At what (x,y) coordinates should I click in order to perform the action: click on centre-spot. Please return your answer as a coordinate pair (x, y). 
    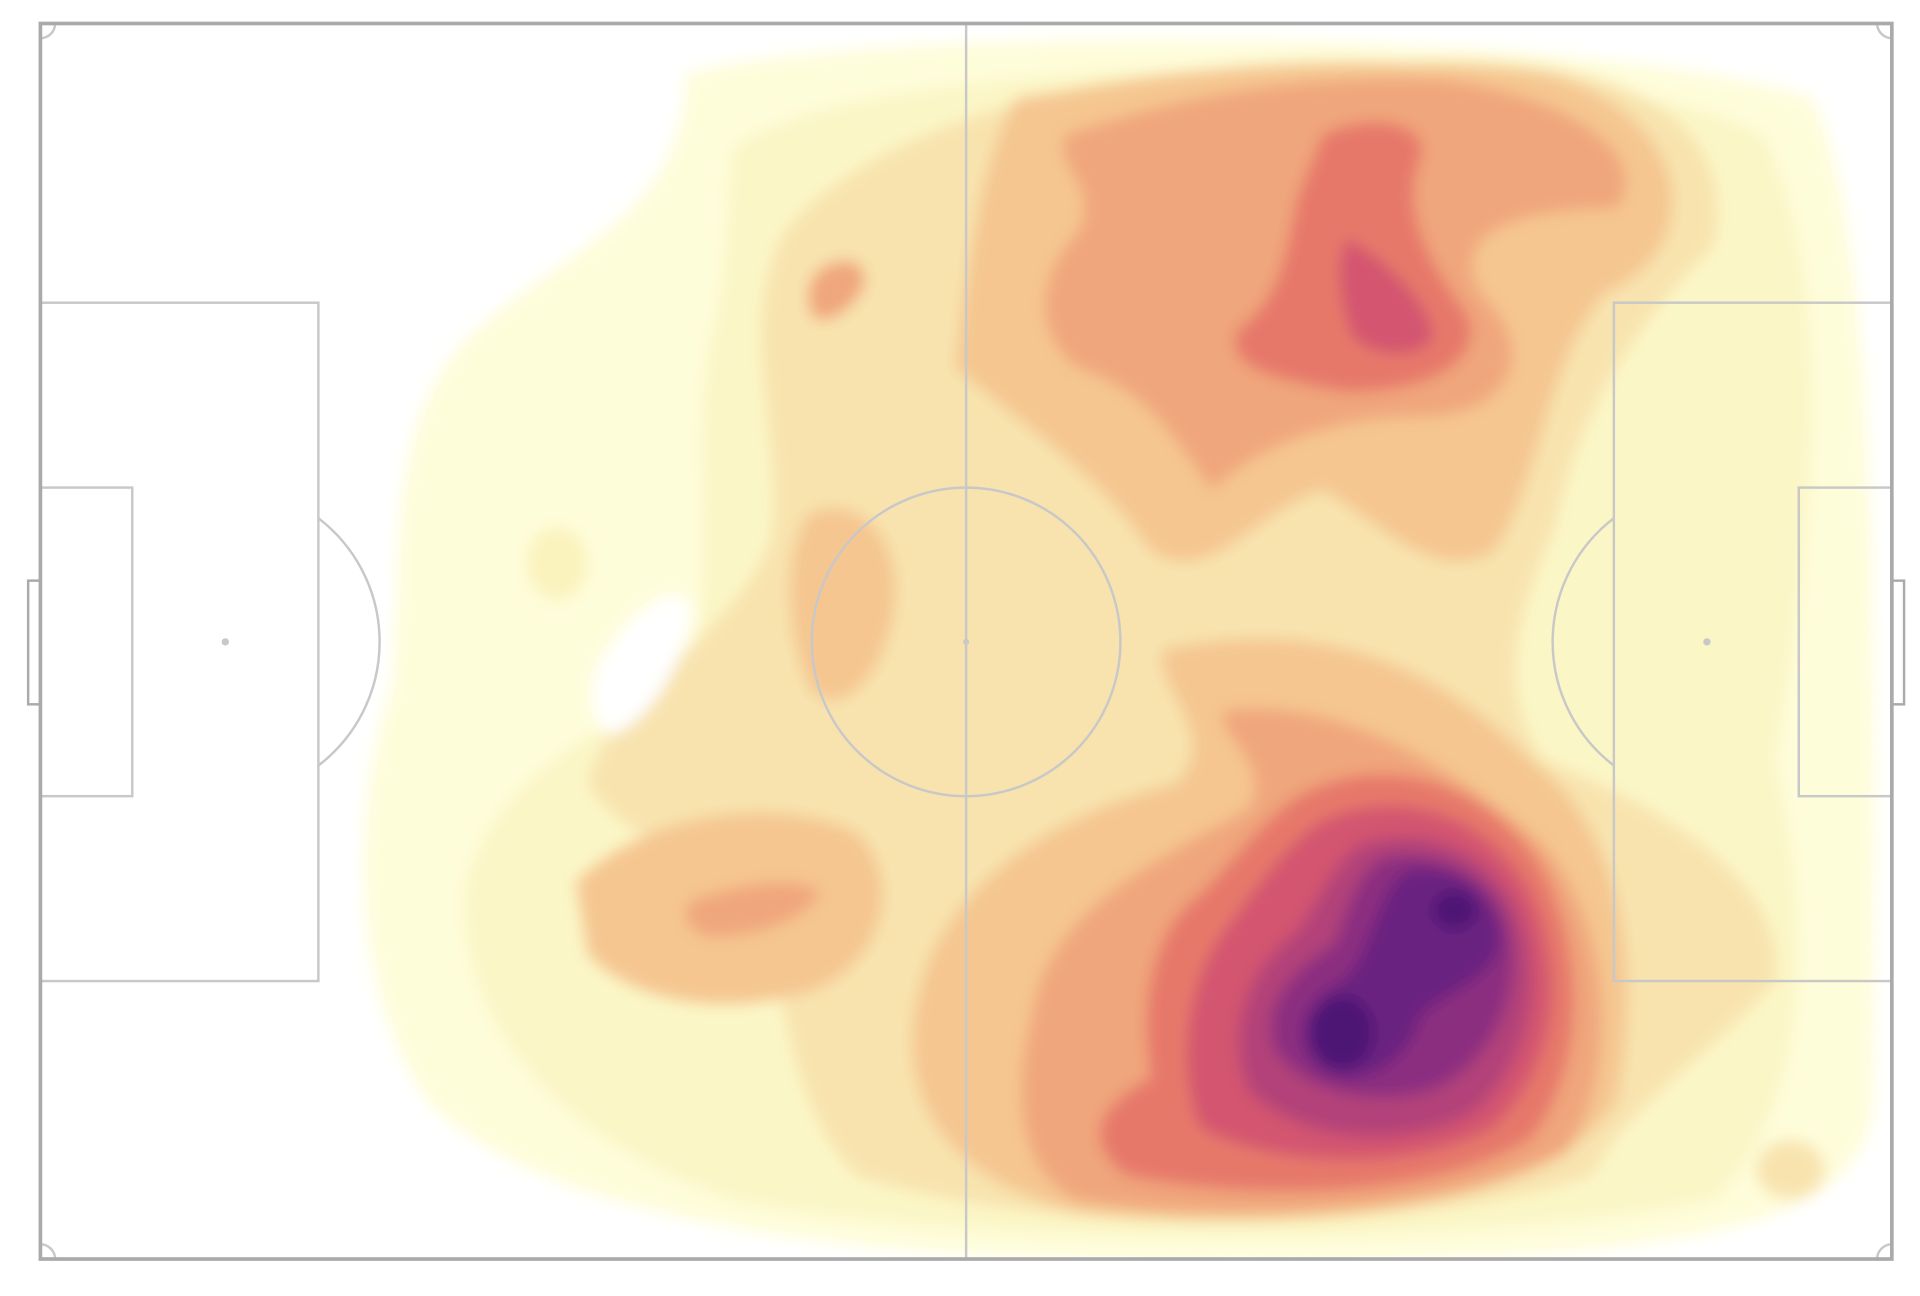
    Looking at the image, I should click on (966, 641).